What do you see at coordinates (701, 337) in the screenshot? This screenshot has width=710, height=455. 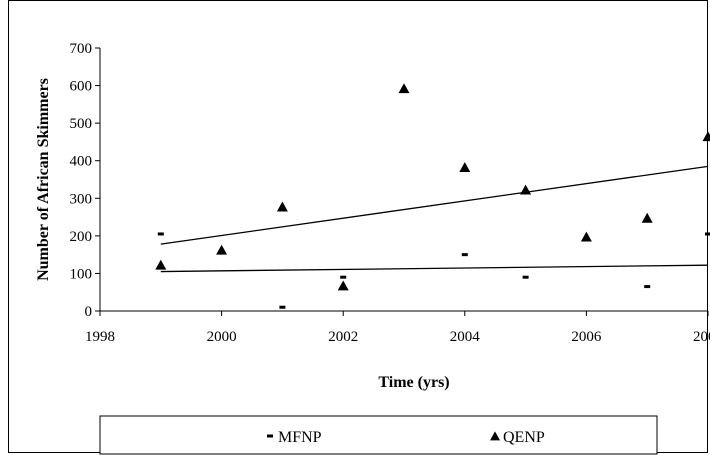 I see `x-tick-label: 2008` at bounding box center [701, 337].